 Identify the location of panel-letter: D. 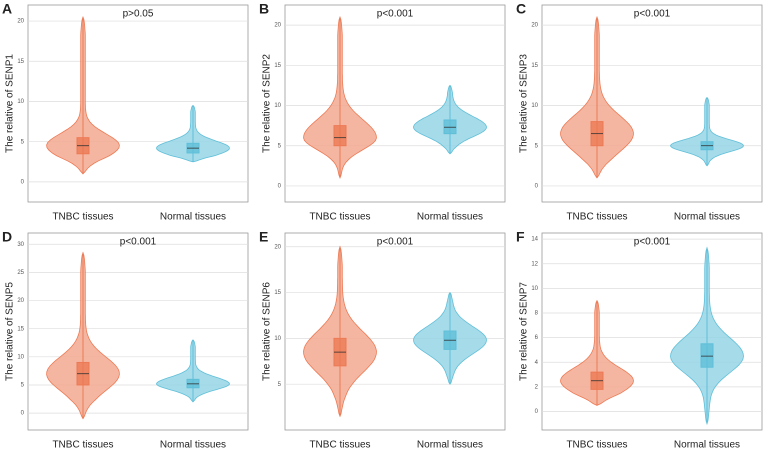
(7, 237).